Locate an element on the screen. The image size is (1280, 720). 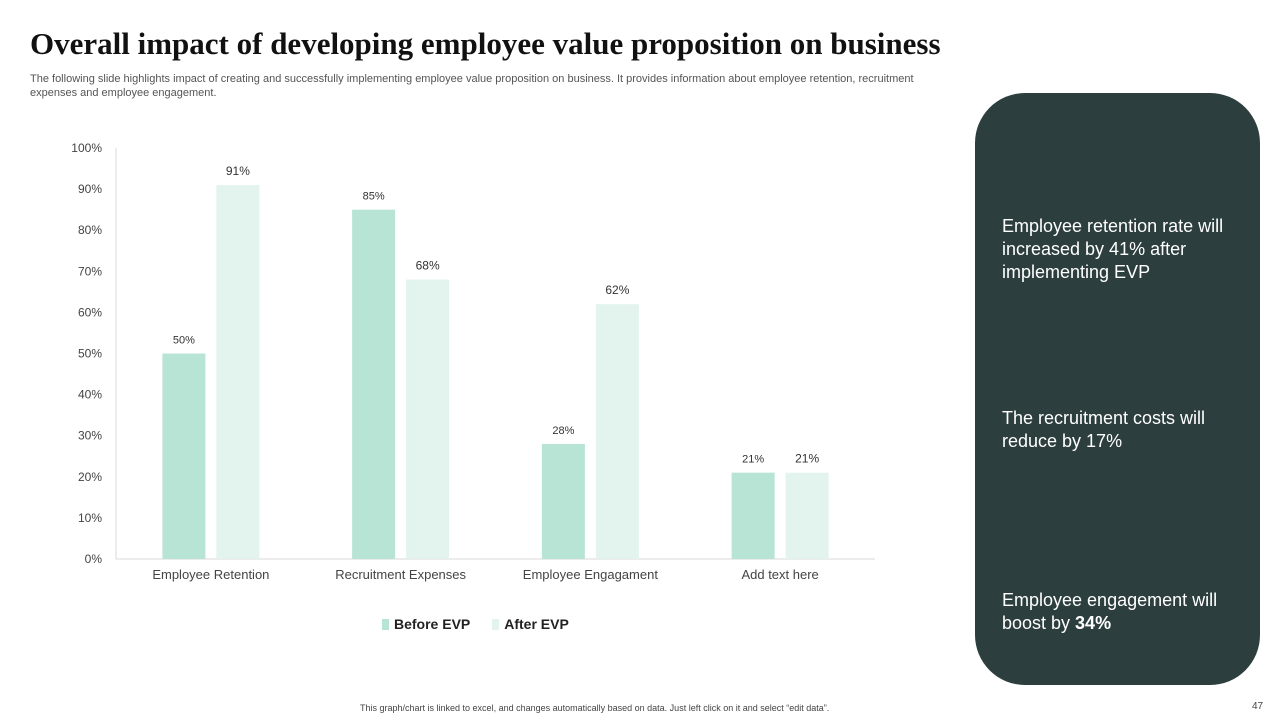
y-tick-label: 60% is located at coordinates (90, 312).